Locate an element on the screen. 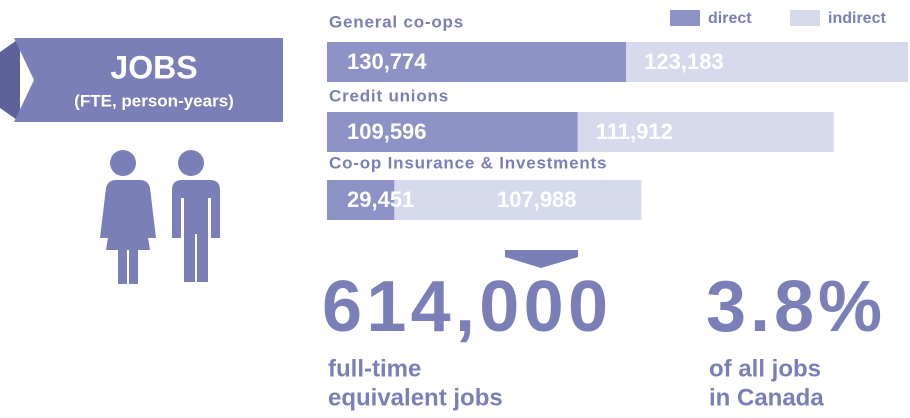 This screenshot has height=418, width=910. share: 3.8% is located at coordinates (794, 307).